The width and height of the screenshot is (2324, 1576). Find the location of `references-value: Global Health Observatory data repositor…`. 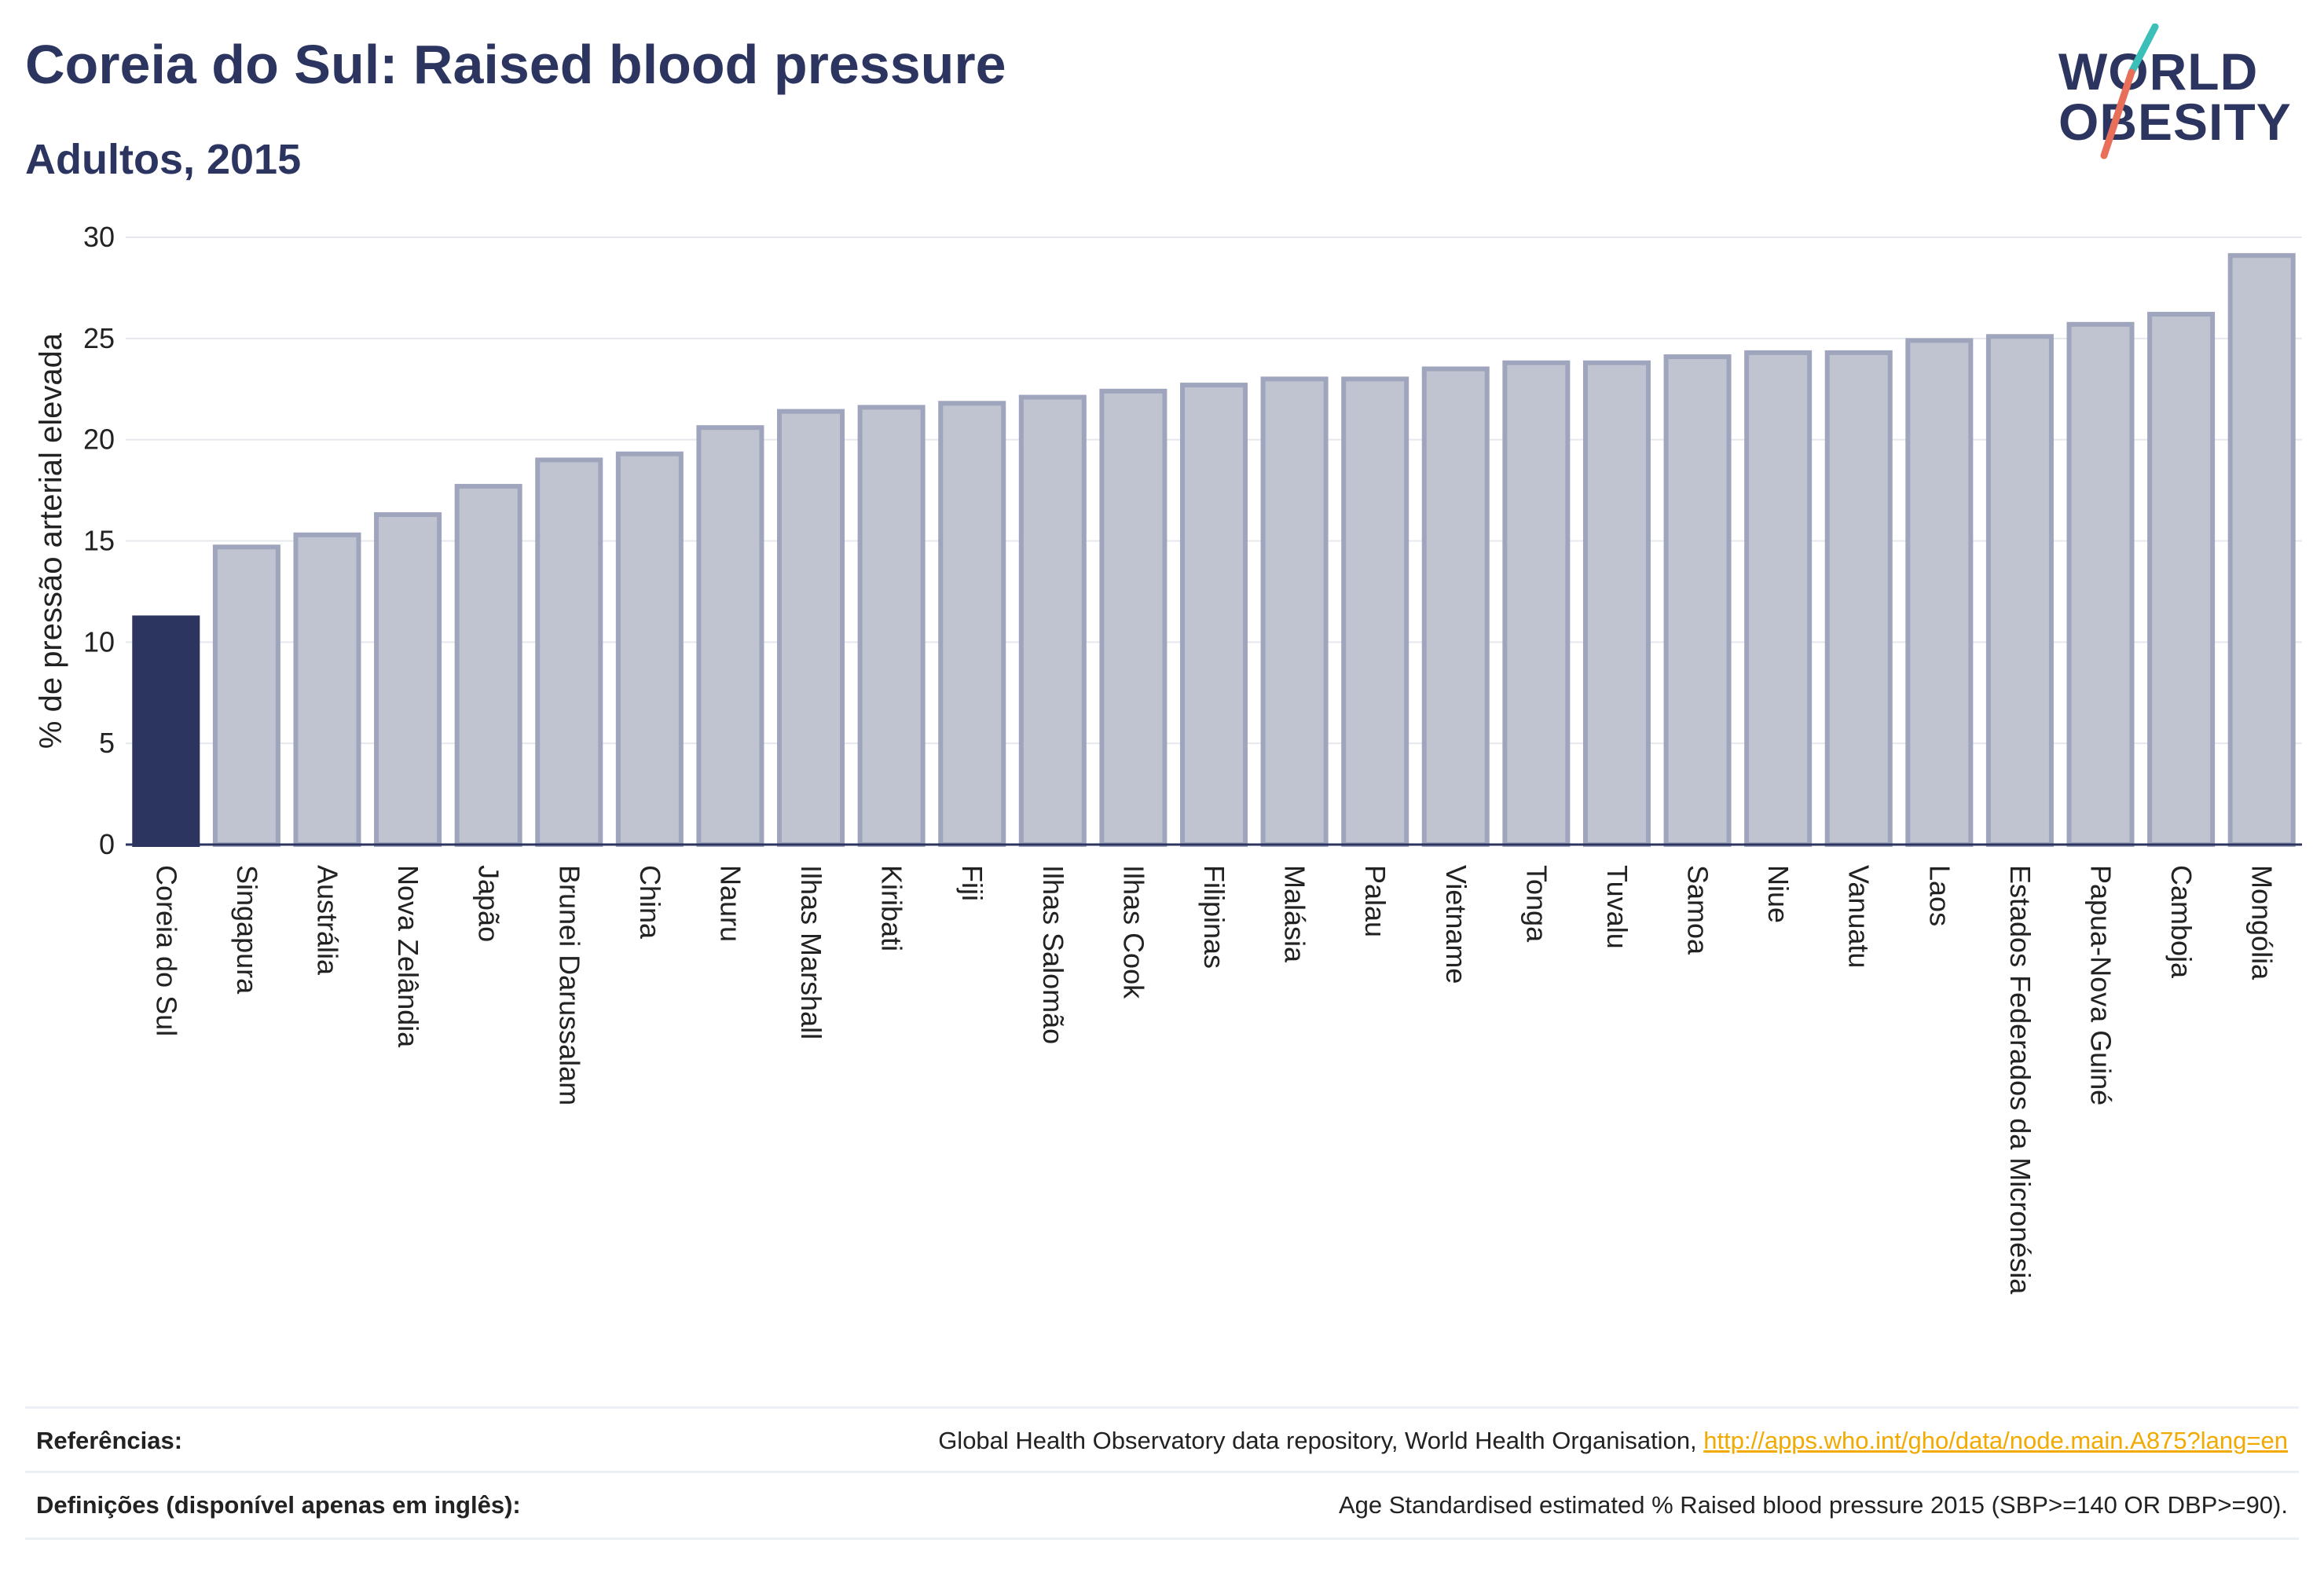

references-value: Global Health Observatory data repositor… is located at coordinates (1618, 1441).